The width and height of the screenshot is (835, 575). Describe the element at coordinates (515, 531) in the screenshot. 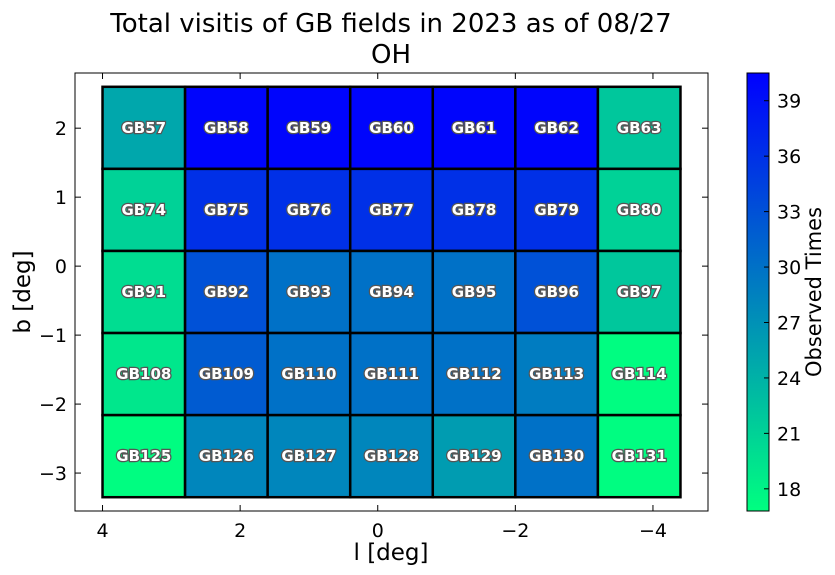

I see `x-tick-label: −2` at that location.